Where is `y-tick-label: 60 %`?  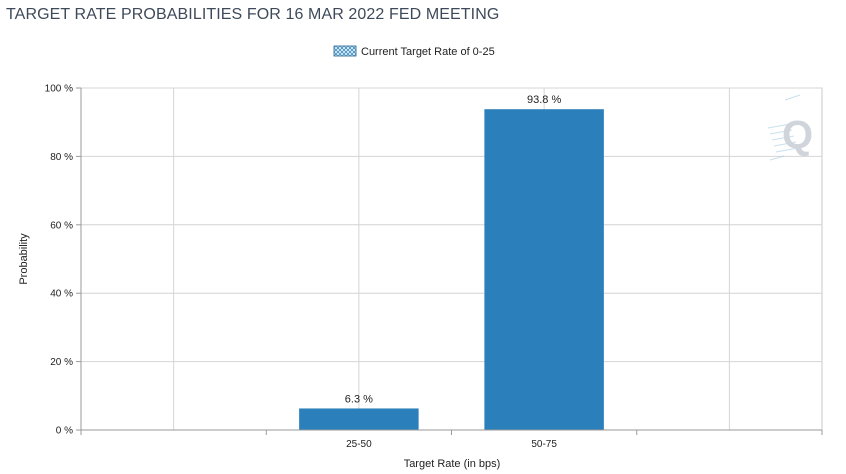 y-tick-label: 60 % is located at coordinates (61, 225).